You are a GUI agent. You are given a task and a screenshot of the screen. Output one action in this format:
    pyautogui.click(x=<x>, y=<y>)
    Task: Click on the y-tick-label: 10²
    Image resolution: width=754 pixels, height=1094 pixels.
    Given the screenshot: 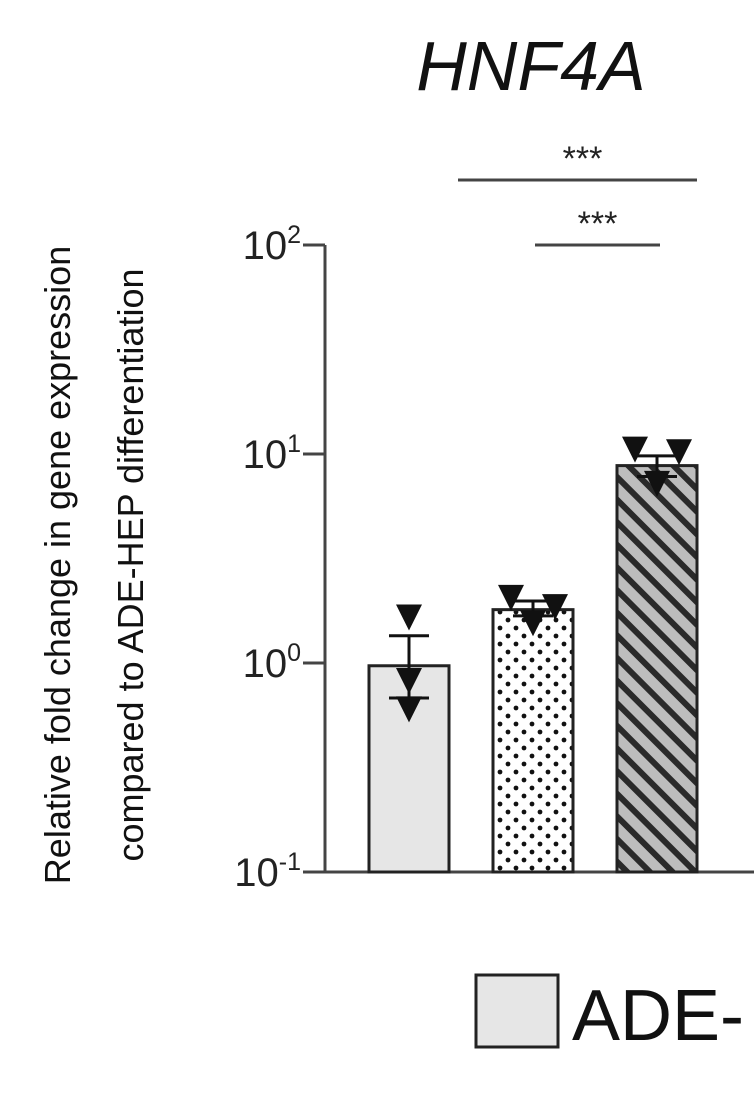 What is the action you would take?
    pyautogui.click(x=272, y=244)
    